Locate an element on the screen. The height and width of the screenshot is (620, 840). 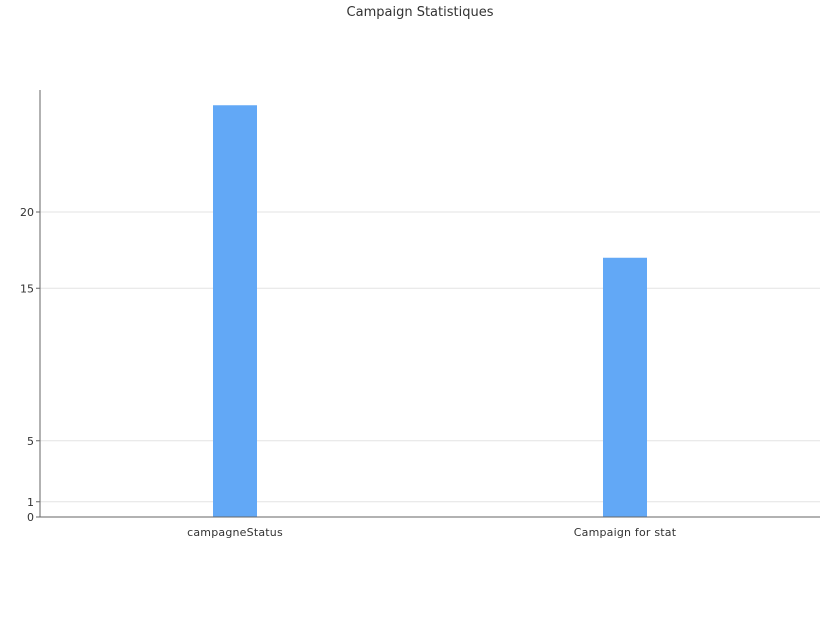
y-tick-label: 0 is located at coordinates (30, 517).